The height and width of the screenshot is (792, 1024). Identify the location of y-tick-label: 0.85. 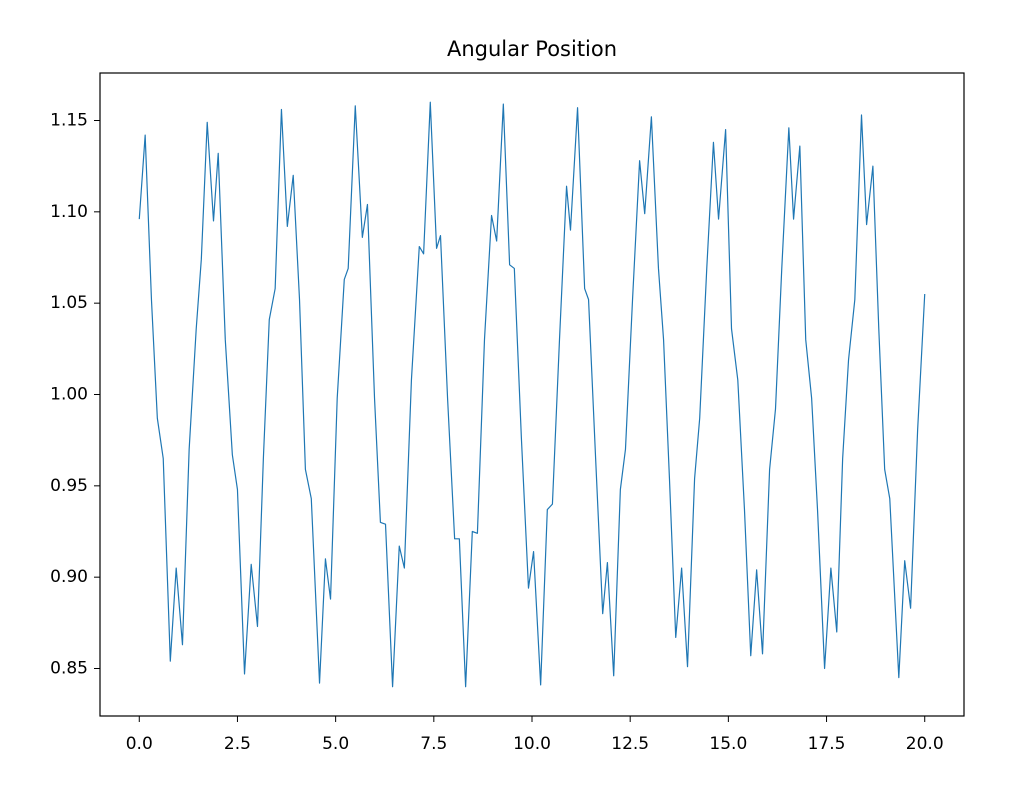
(69, 669).